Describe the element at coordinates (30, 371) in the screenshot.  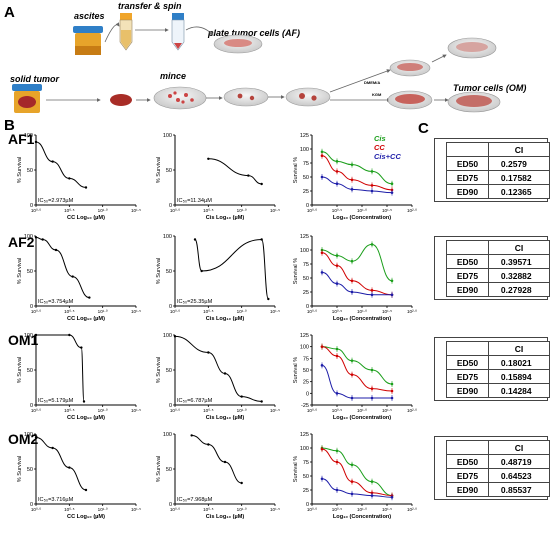
I see `row3-chart1-y-tick-label: 50` at that location.